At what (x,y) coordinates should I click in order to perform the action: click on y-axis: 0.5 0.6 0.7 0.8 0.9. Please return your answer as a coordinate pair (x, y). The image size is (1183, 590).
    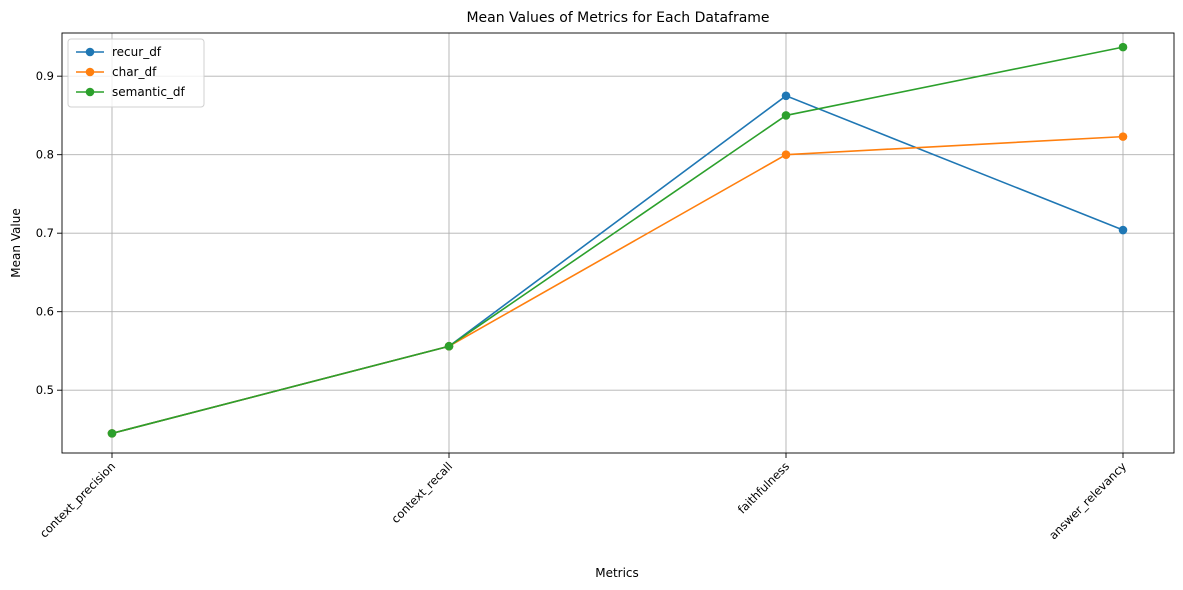
    Looking at the image, I should click on (49, 233).